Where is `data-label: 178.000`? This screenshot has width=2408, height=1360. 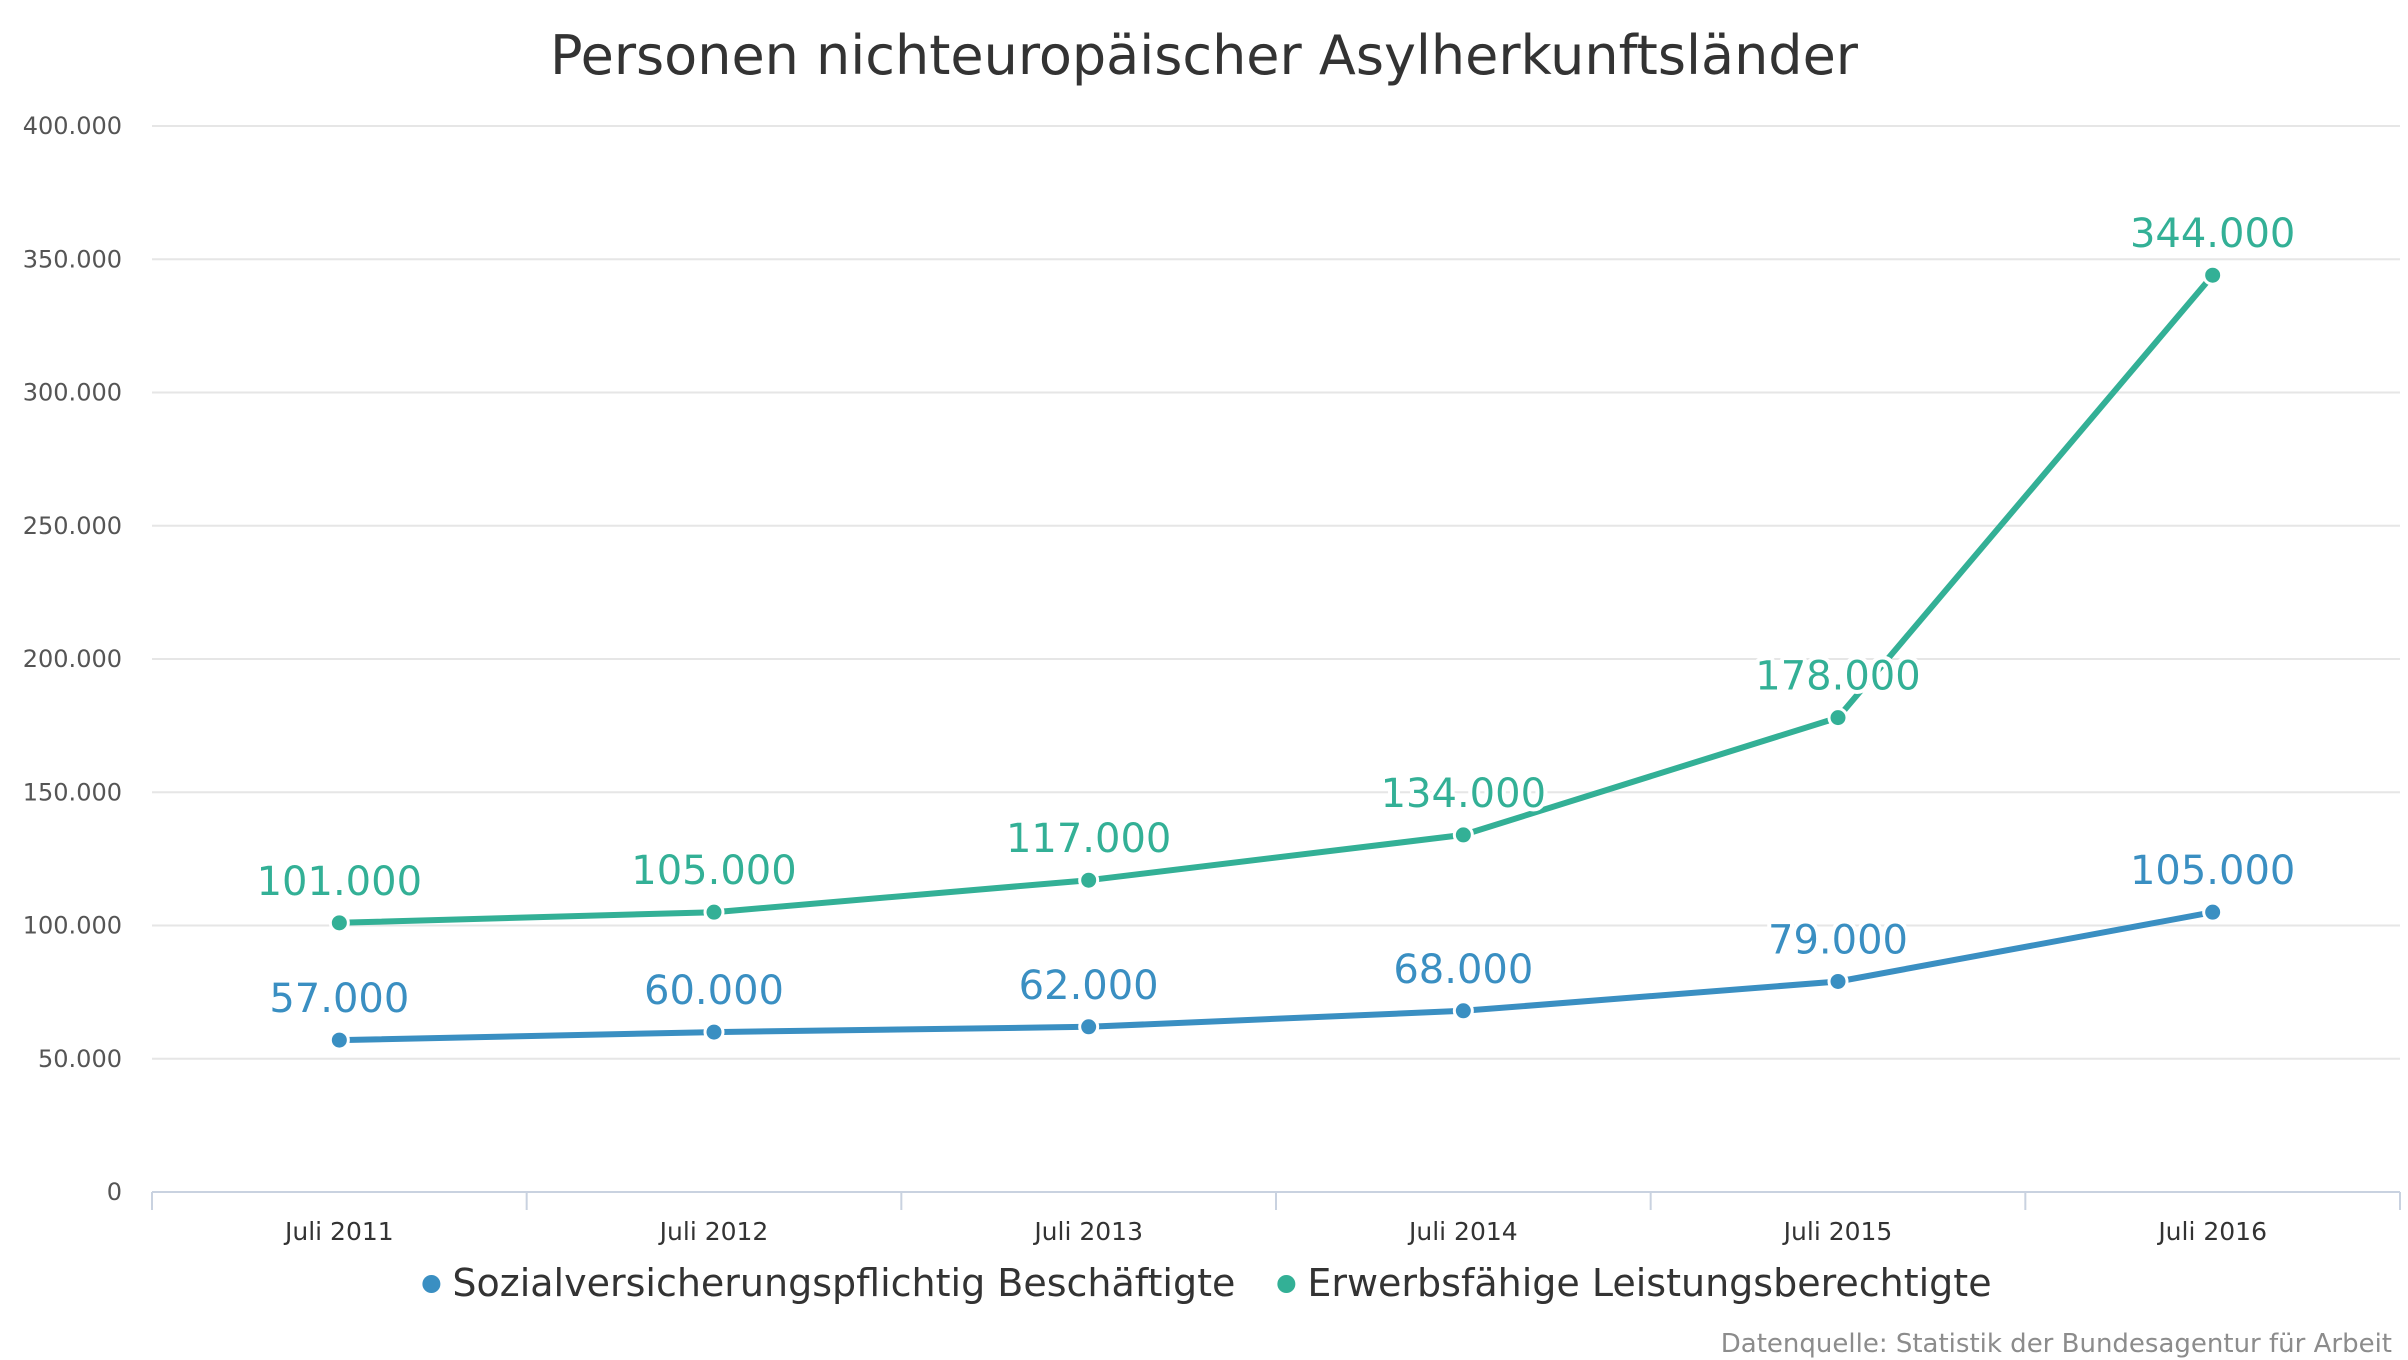
data-label: 178.000 is located at coordinates (1837, 677).